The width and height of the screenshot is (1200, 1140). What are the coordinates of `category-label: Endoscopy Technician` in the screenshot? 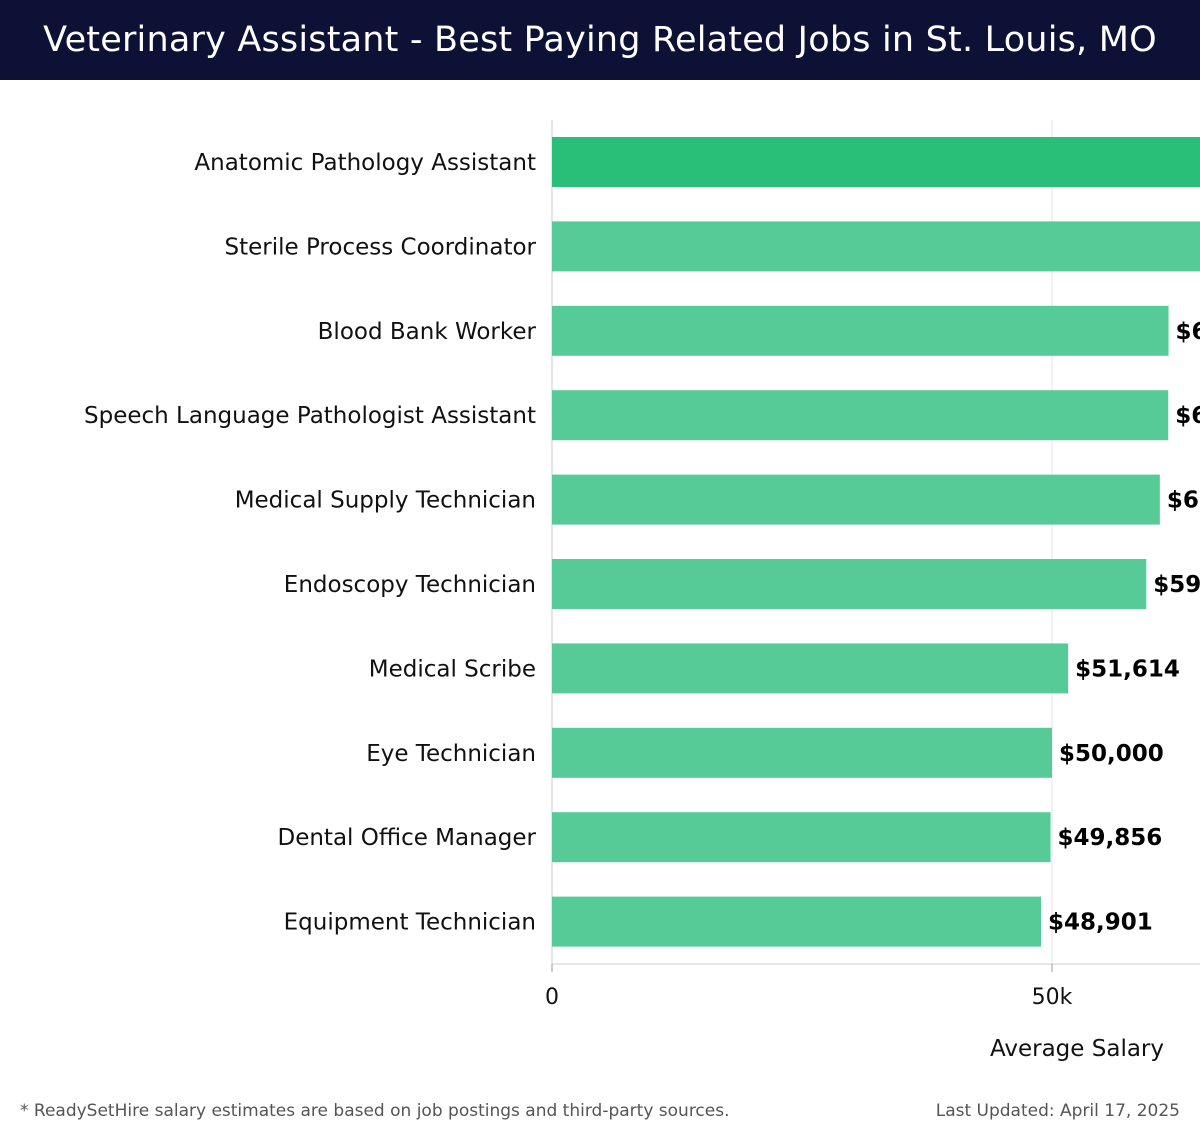 It's located at (410, 585).